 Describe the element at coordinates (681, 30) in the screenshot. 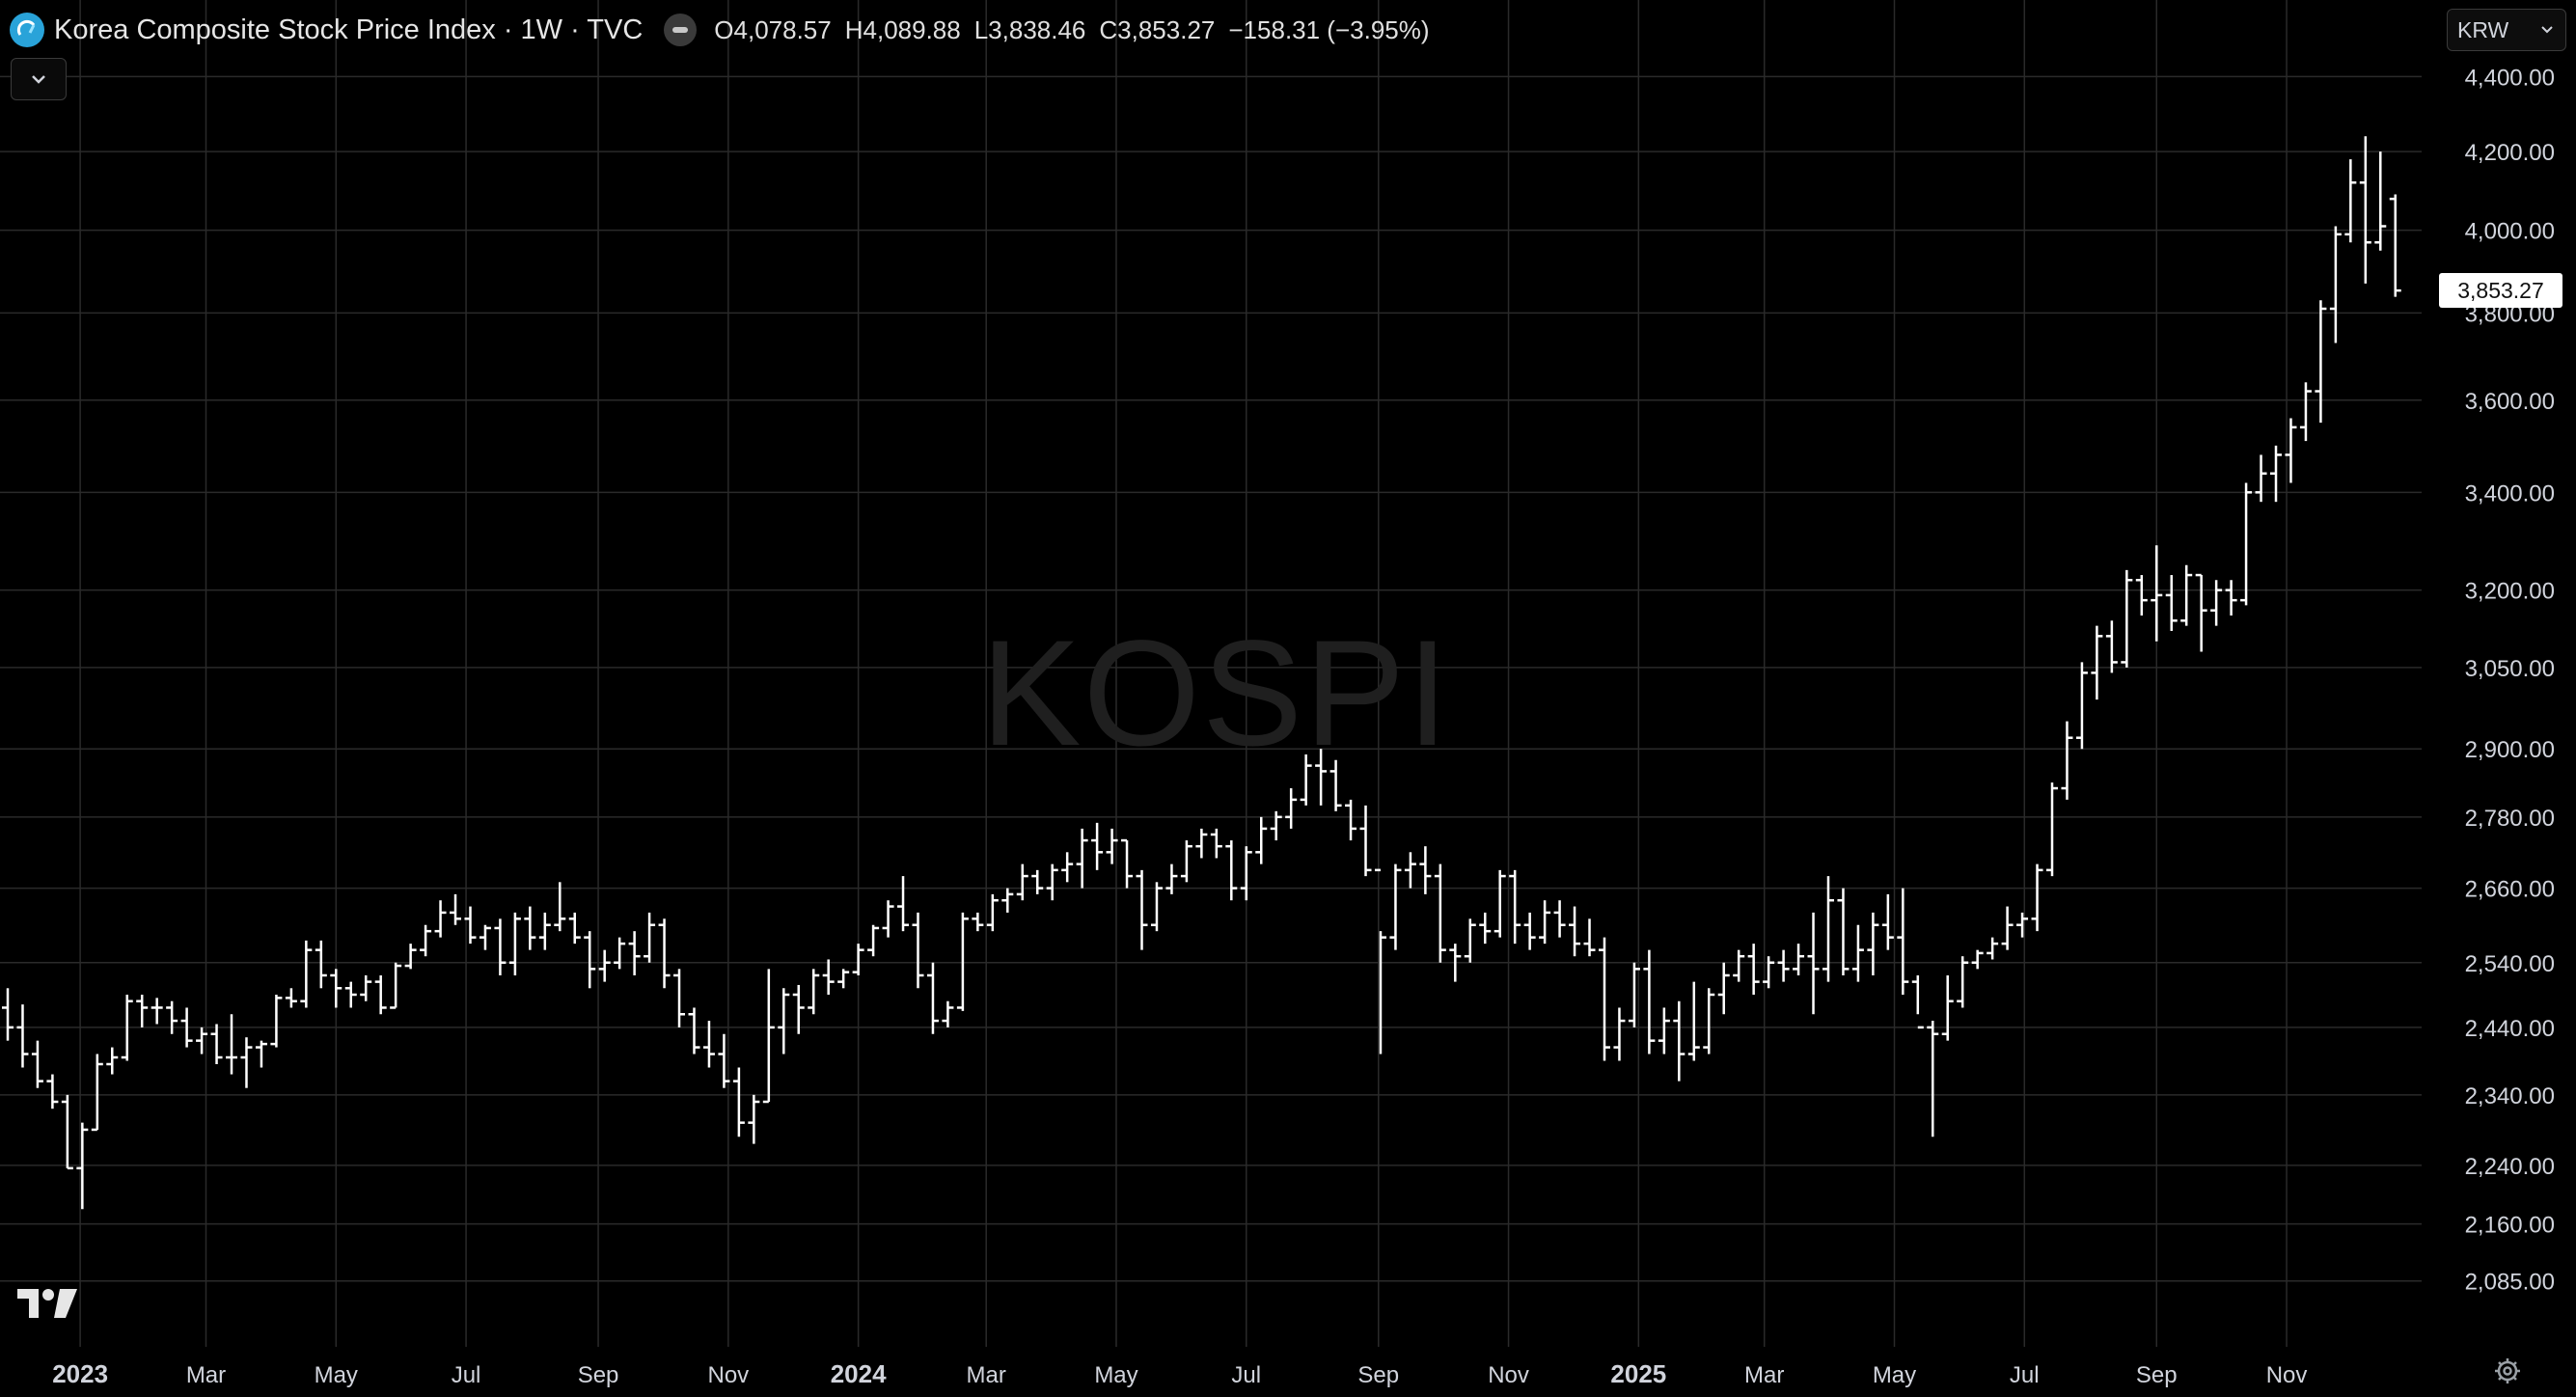

I see `market-status-icon` at that location.